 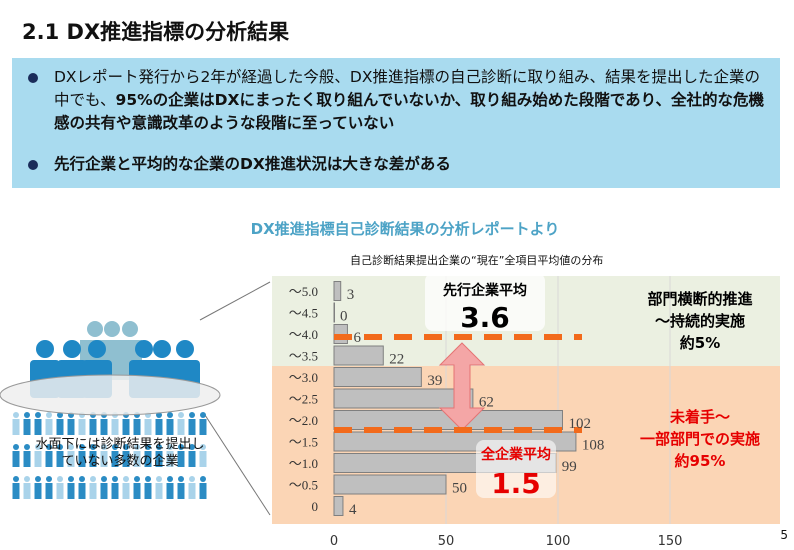 What do you see at coordinates (303, 334) in the screenshot?
I see `category-label: 〜4.0` at bounding box center [303, 334].